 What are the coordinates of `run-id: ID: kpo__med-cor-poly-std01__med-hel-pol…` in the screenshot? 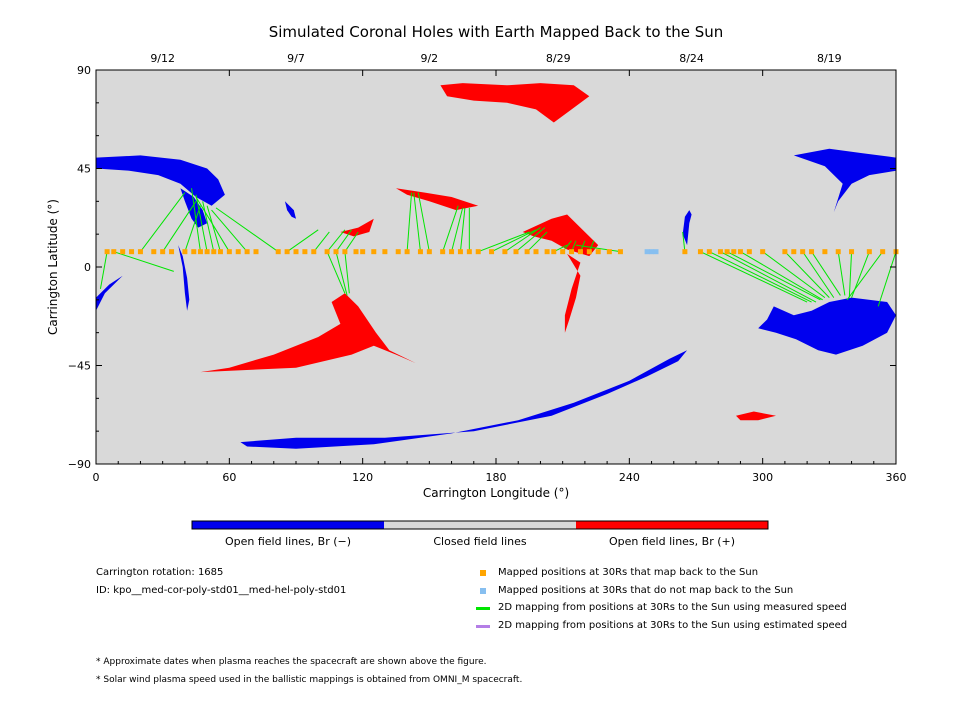 It's located at (221, 590).